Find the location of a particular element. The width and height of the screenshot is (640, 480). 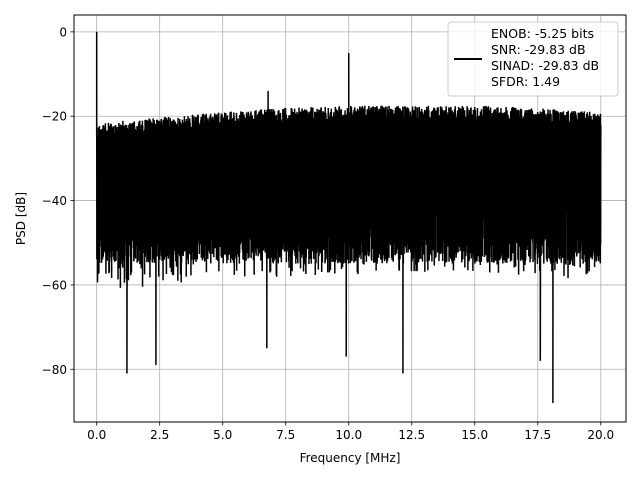

y-tick-label: −80 is located at coordinates (54, 370).